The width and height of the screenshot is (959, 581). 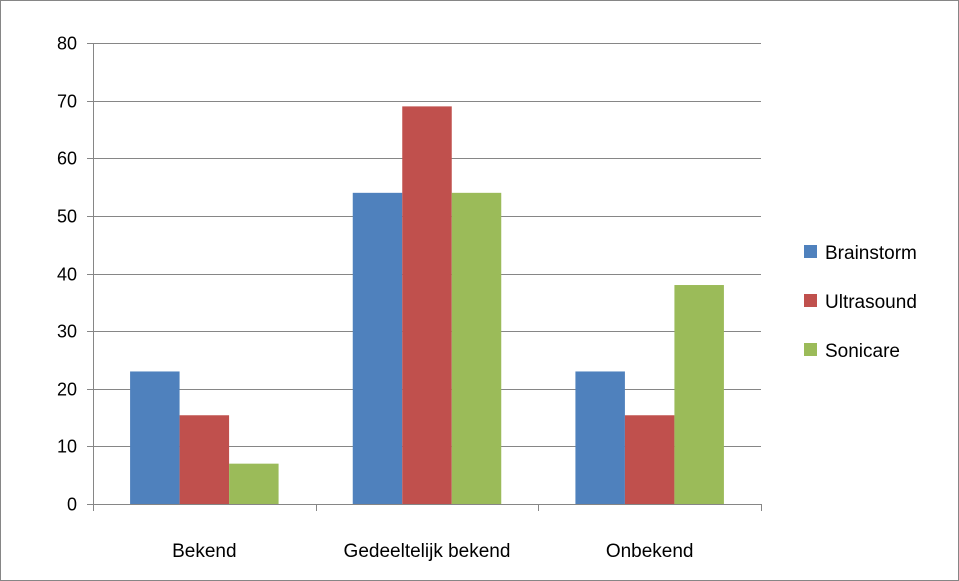 What do you see at coordinates (650, 551) in the screenshot?
I see `x-category-label: Onbekend` at bounding box center [650, 551].